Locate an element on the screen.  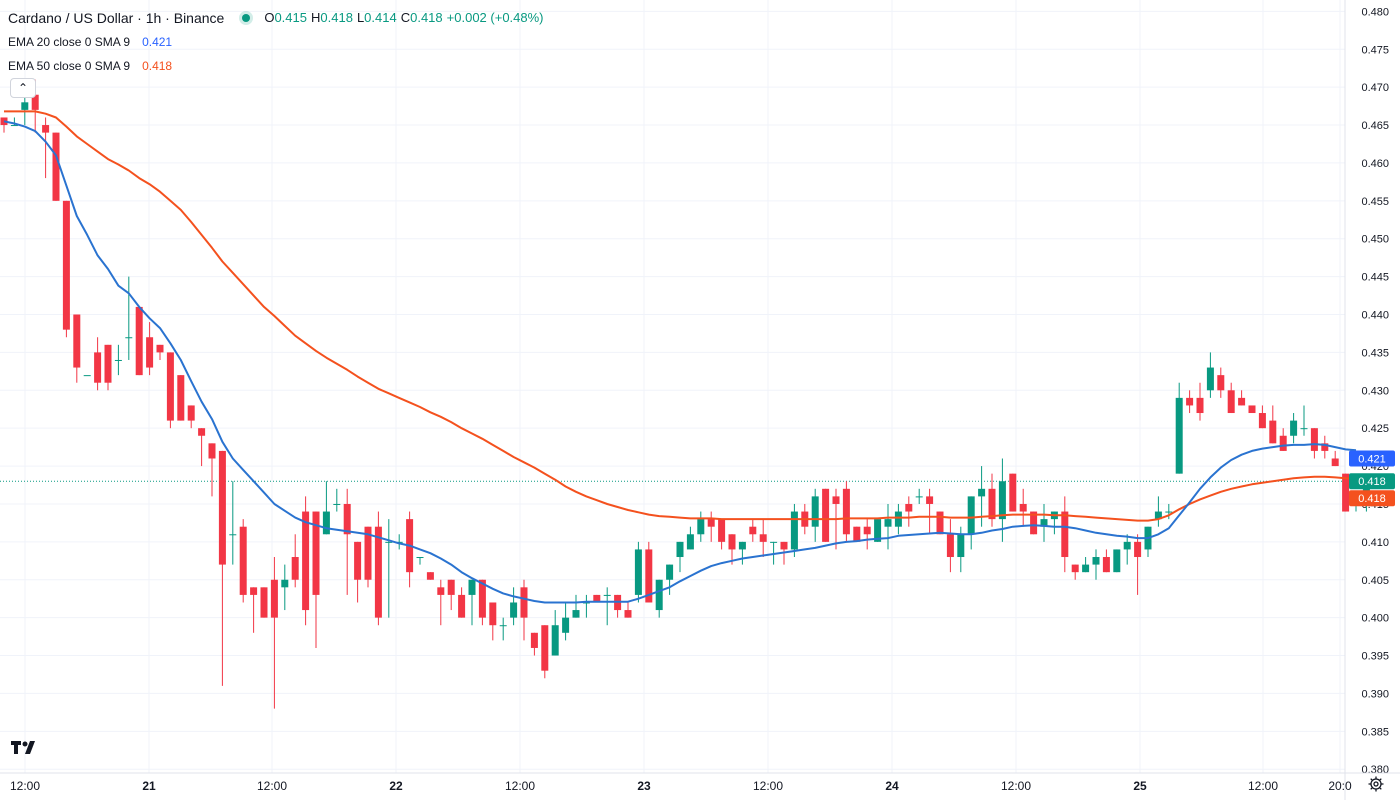
collapse-legend-button: ⌃ is located at coordinates (23, 88).